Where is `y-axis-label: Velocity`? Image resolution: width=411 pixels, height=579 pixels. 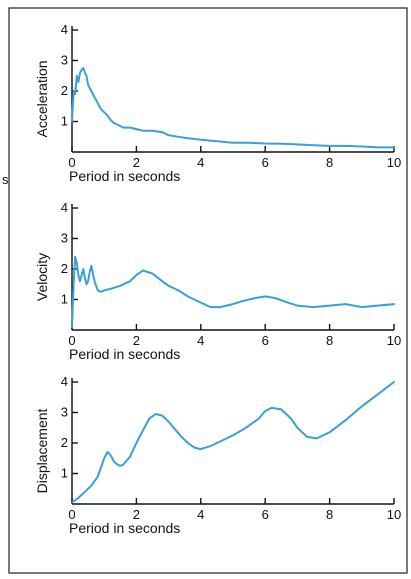
y-axis-label: Velocity is located at coordinates (42, 277).